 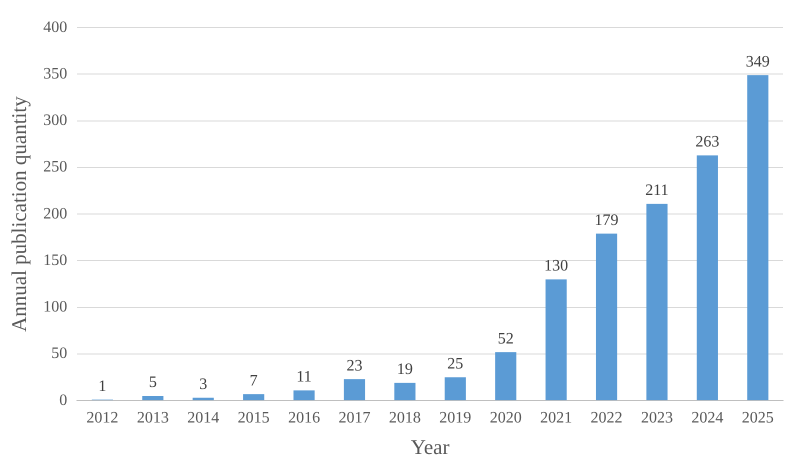 I want to click on data-label: 19, so click(x=404, y=369).